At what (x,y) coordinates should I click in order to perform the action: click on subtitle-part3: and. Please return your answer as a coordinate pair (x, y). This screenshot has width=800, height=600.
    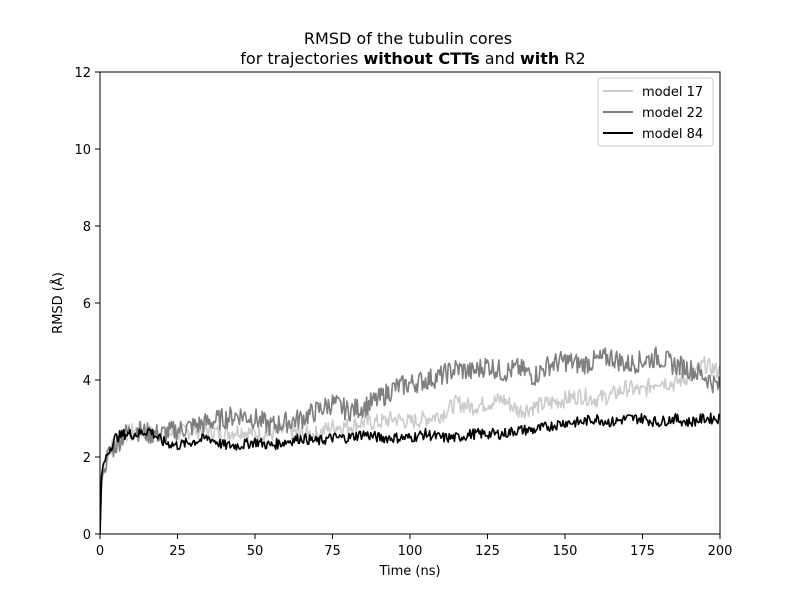
    Looking at the image, I should click on (500, 58).